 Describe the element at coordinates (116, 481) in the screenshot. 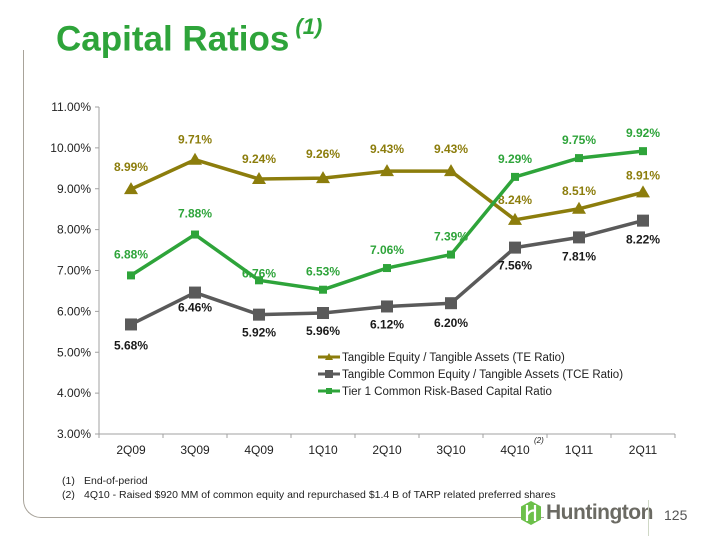

I see `footnote-text: End-of-period` at that location.